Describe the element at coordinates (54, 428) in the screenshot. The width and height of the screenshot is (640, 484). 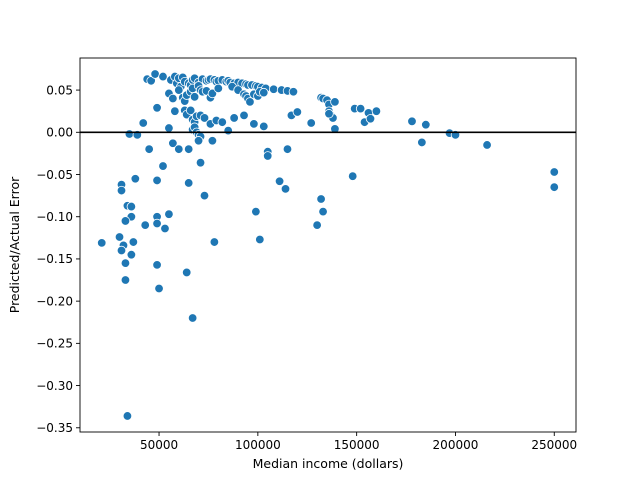
I see `y-tick-label: −0.35` at that location.